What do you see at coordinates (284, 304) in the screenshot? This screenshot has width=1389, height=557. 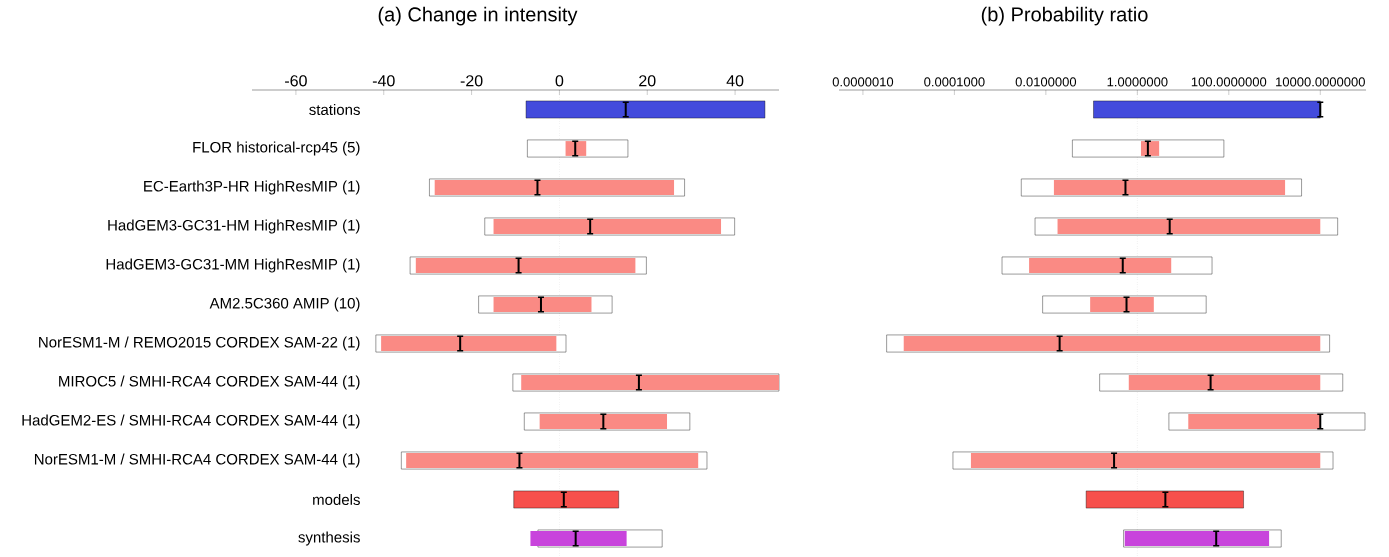 I see `y-tick-label: AM2.5C360 AMIP (10)` at bounding box center [284, 304].